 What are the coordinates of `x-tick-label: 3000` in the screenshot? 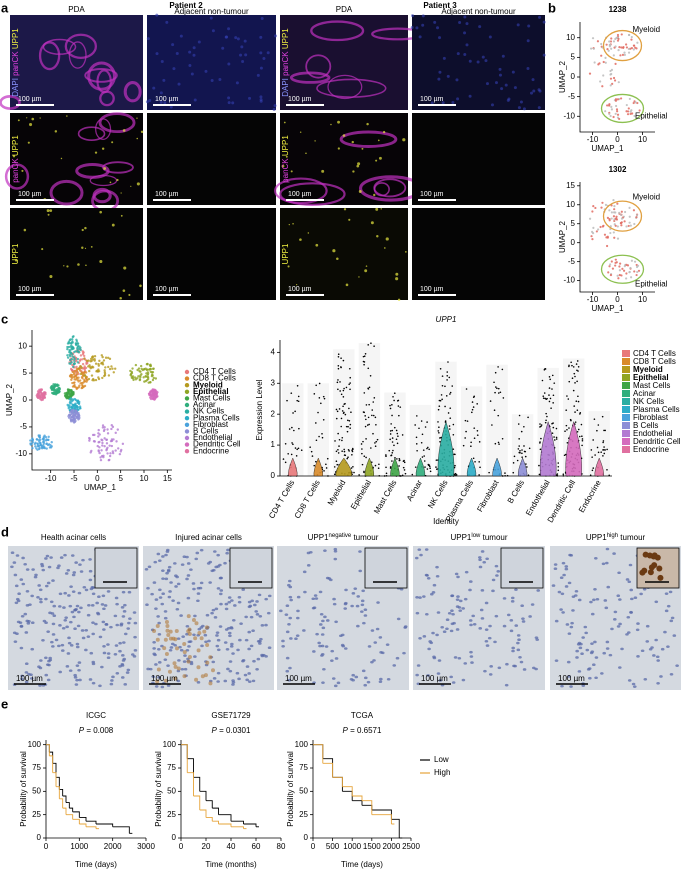 It's located at (146, 846).